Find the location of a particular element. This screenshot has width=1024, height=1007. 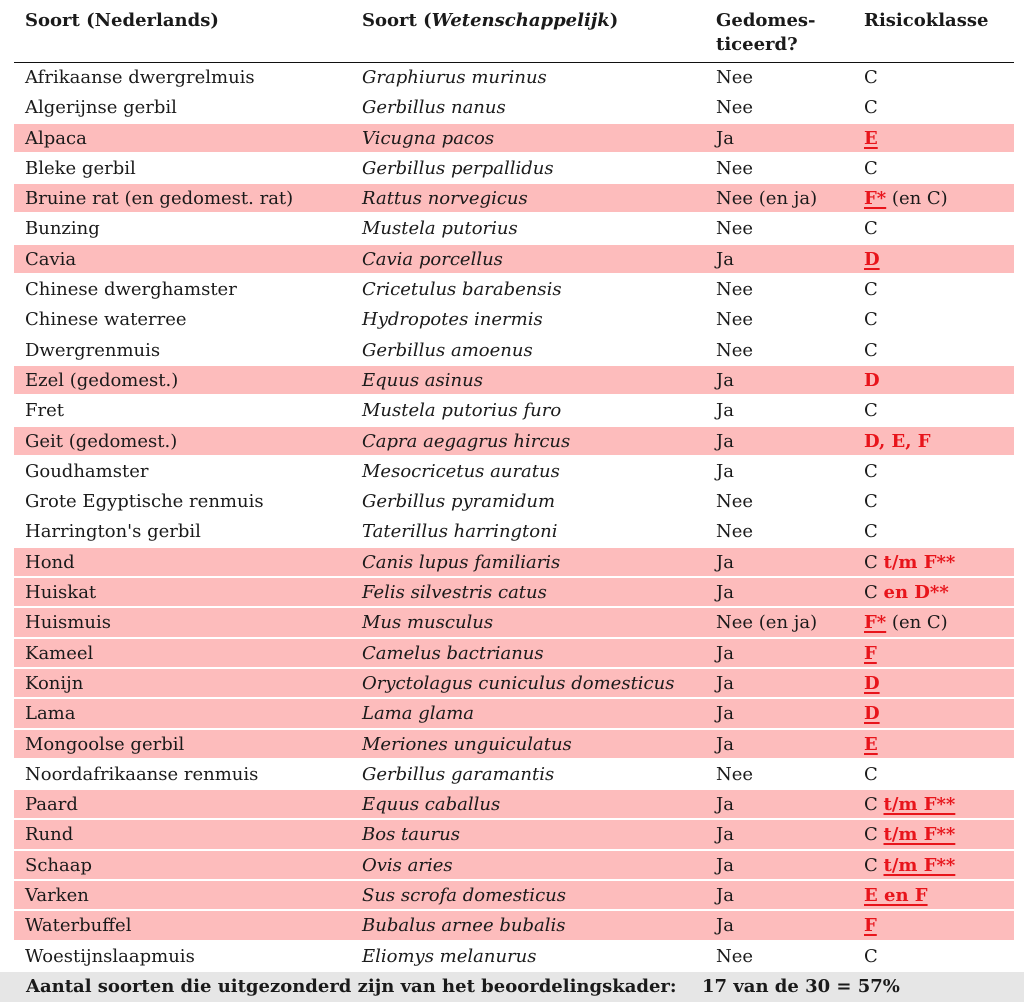

species-dutch-name: Bruine rat (en gedomest. rat) is located at coordinates (159, 199).